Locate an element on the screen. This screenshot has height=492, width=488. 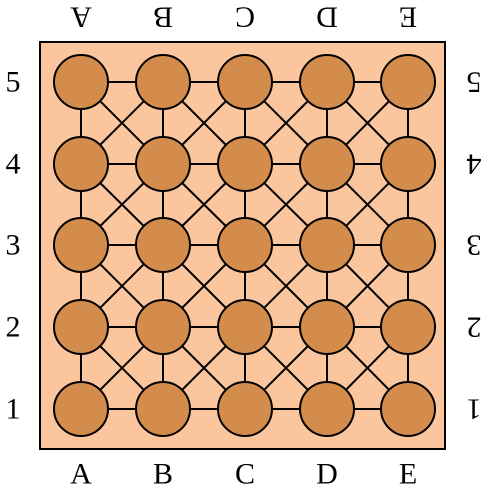
stone-c2 is located at coordinates (245, 327).